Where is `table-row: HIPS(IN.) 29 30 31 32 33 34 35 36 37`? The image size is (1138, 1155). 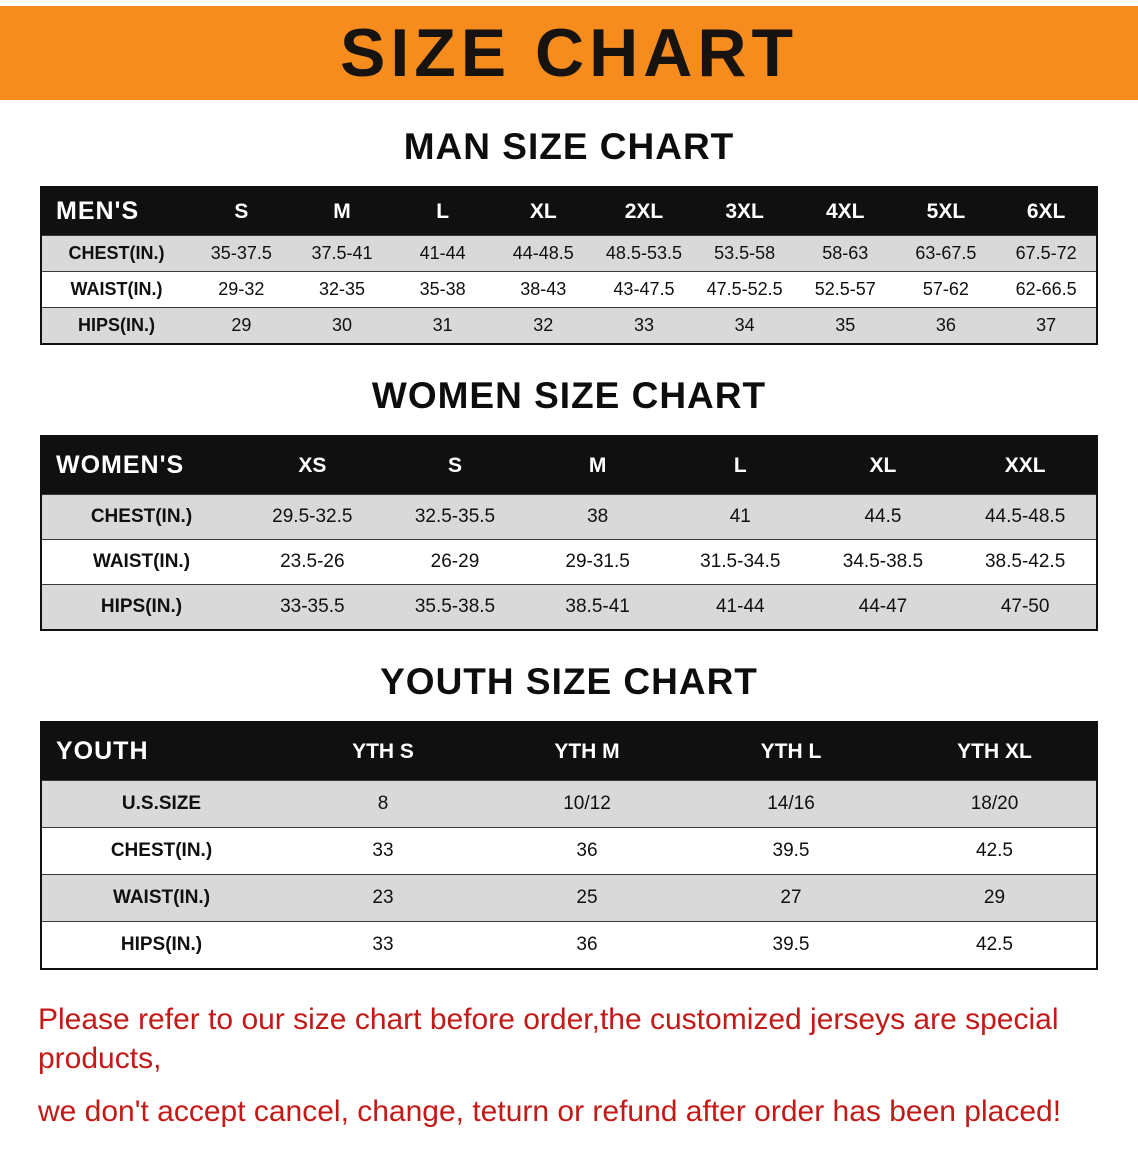
table-row: HIPS(IN.) 29 30 31 32 33 34 35 36 37 is located at coordinates (569, 325).